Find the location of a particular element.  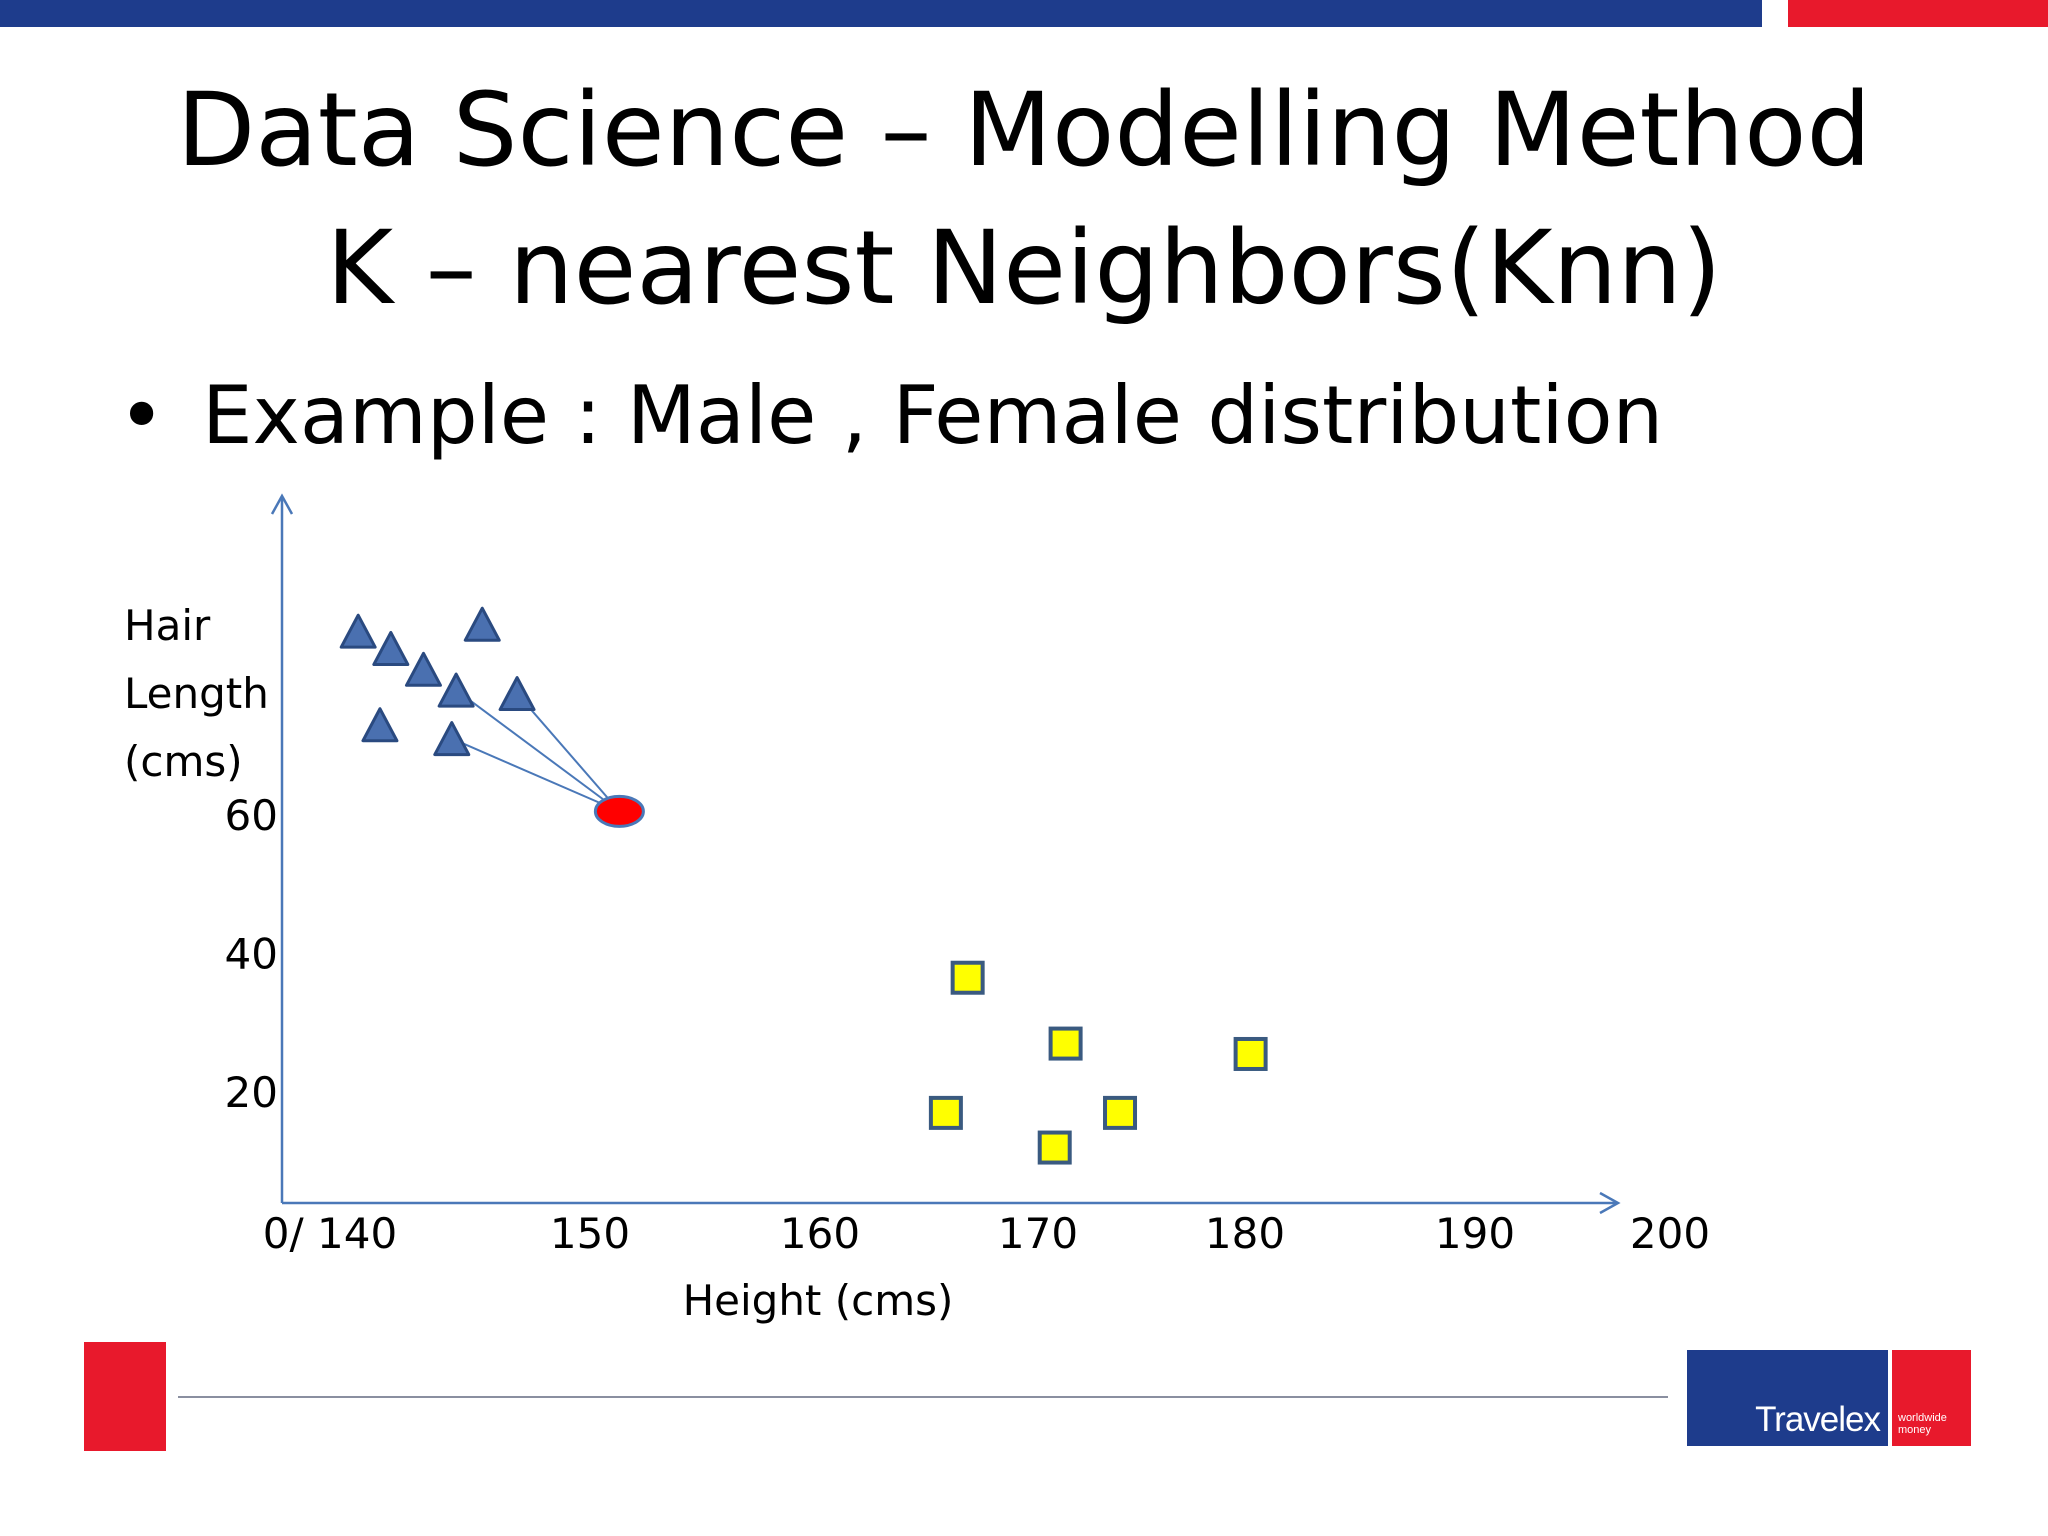

y-tick-label: 60 is located at coordinates (251, 815).